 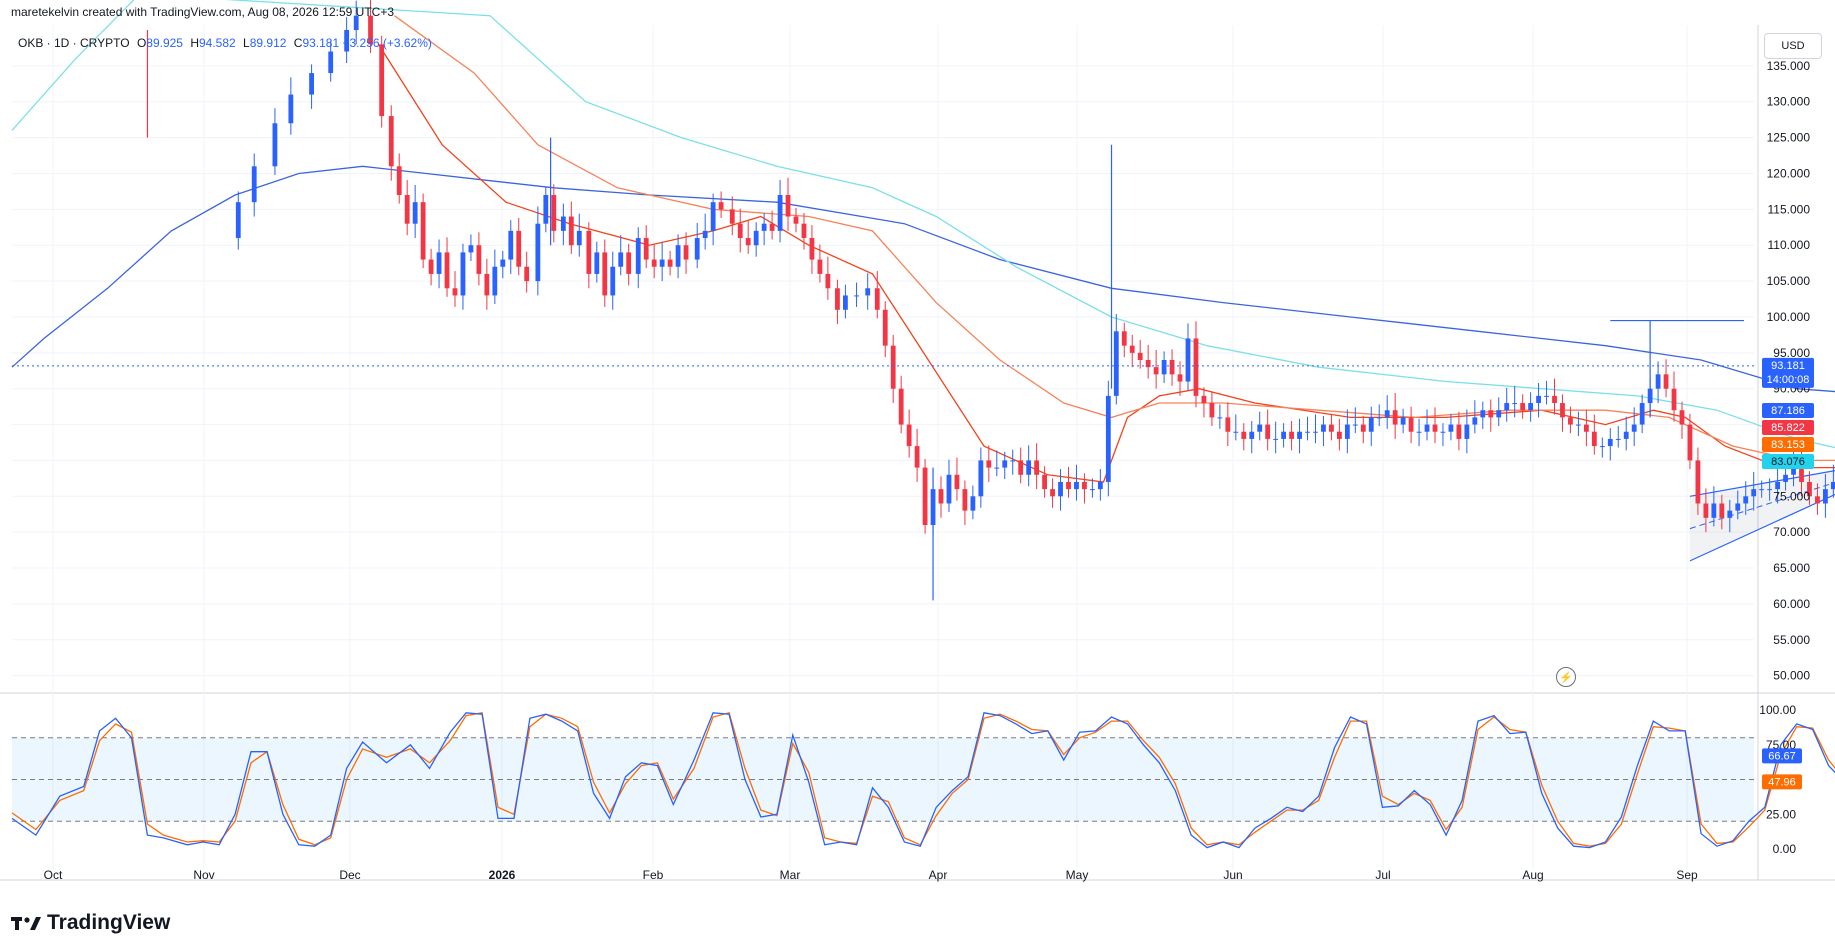 What do you see at coordinates (871, 875) in the screenshot?
I see `time-axis: Oct Nov Dec 2026 Feb Mar Apr May Jun Jul Aug Sep` at bounding box center [871, 875].